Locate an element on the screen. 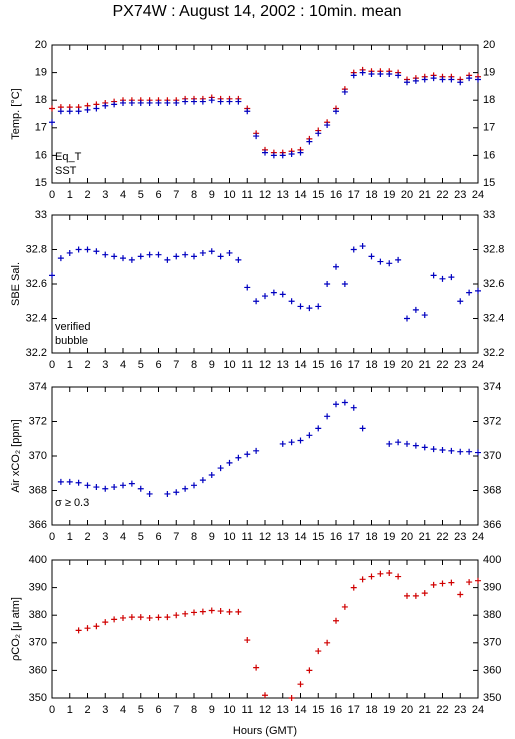 Image resolution: width=515 pixels, height=739 pixels. x-tick-label: 1 is located at coordinates (70, 195).